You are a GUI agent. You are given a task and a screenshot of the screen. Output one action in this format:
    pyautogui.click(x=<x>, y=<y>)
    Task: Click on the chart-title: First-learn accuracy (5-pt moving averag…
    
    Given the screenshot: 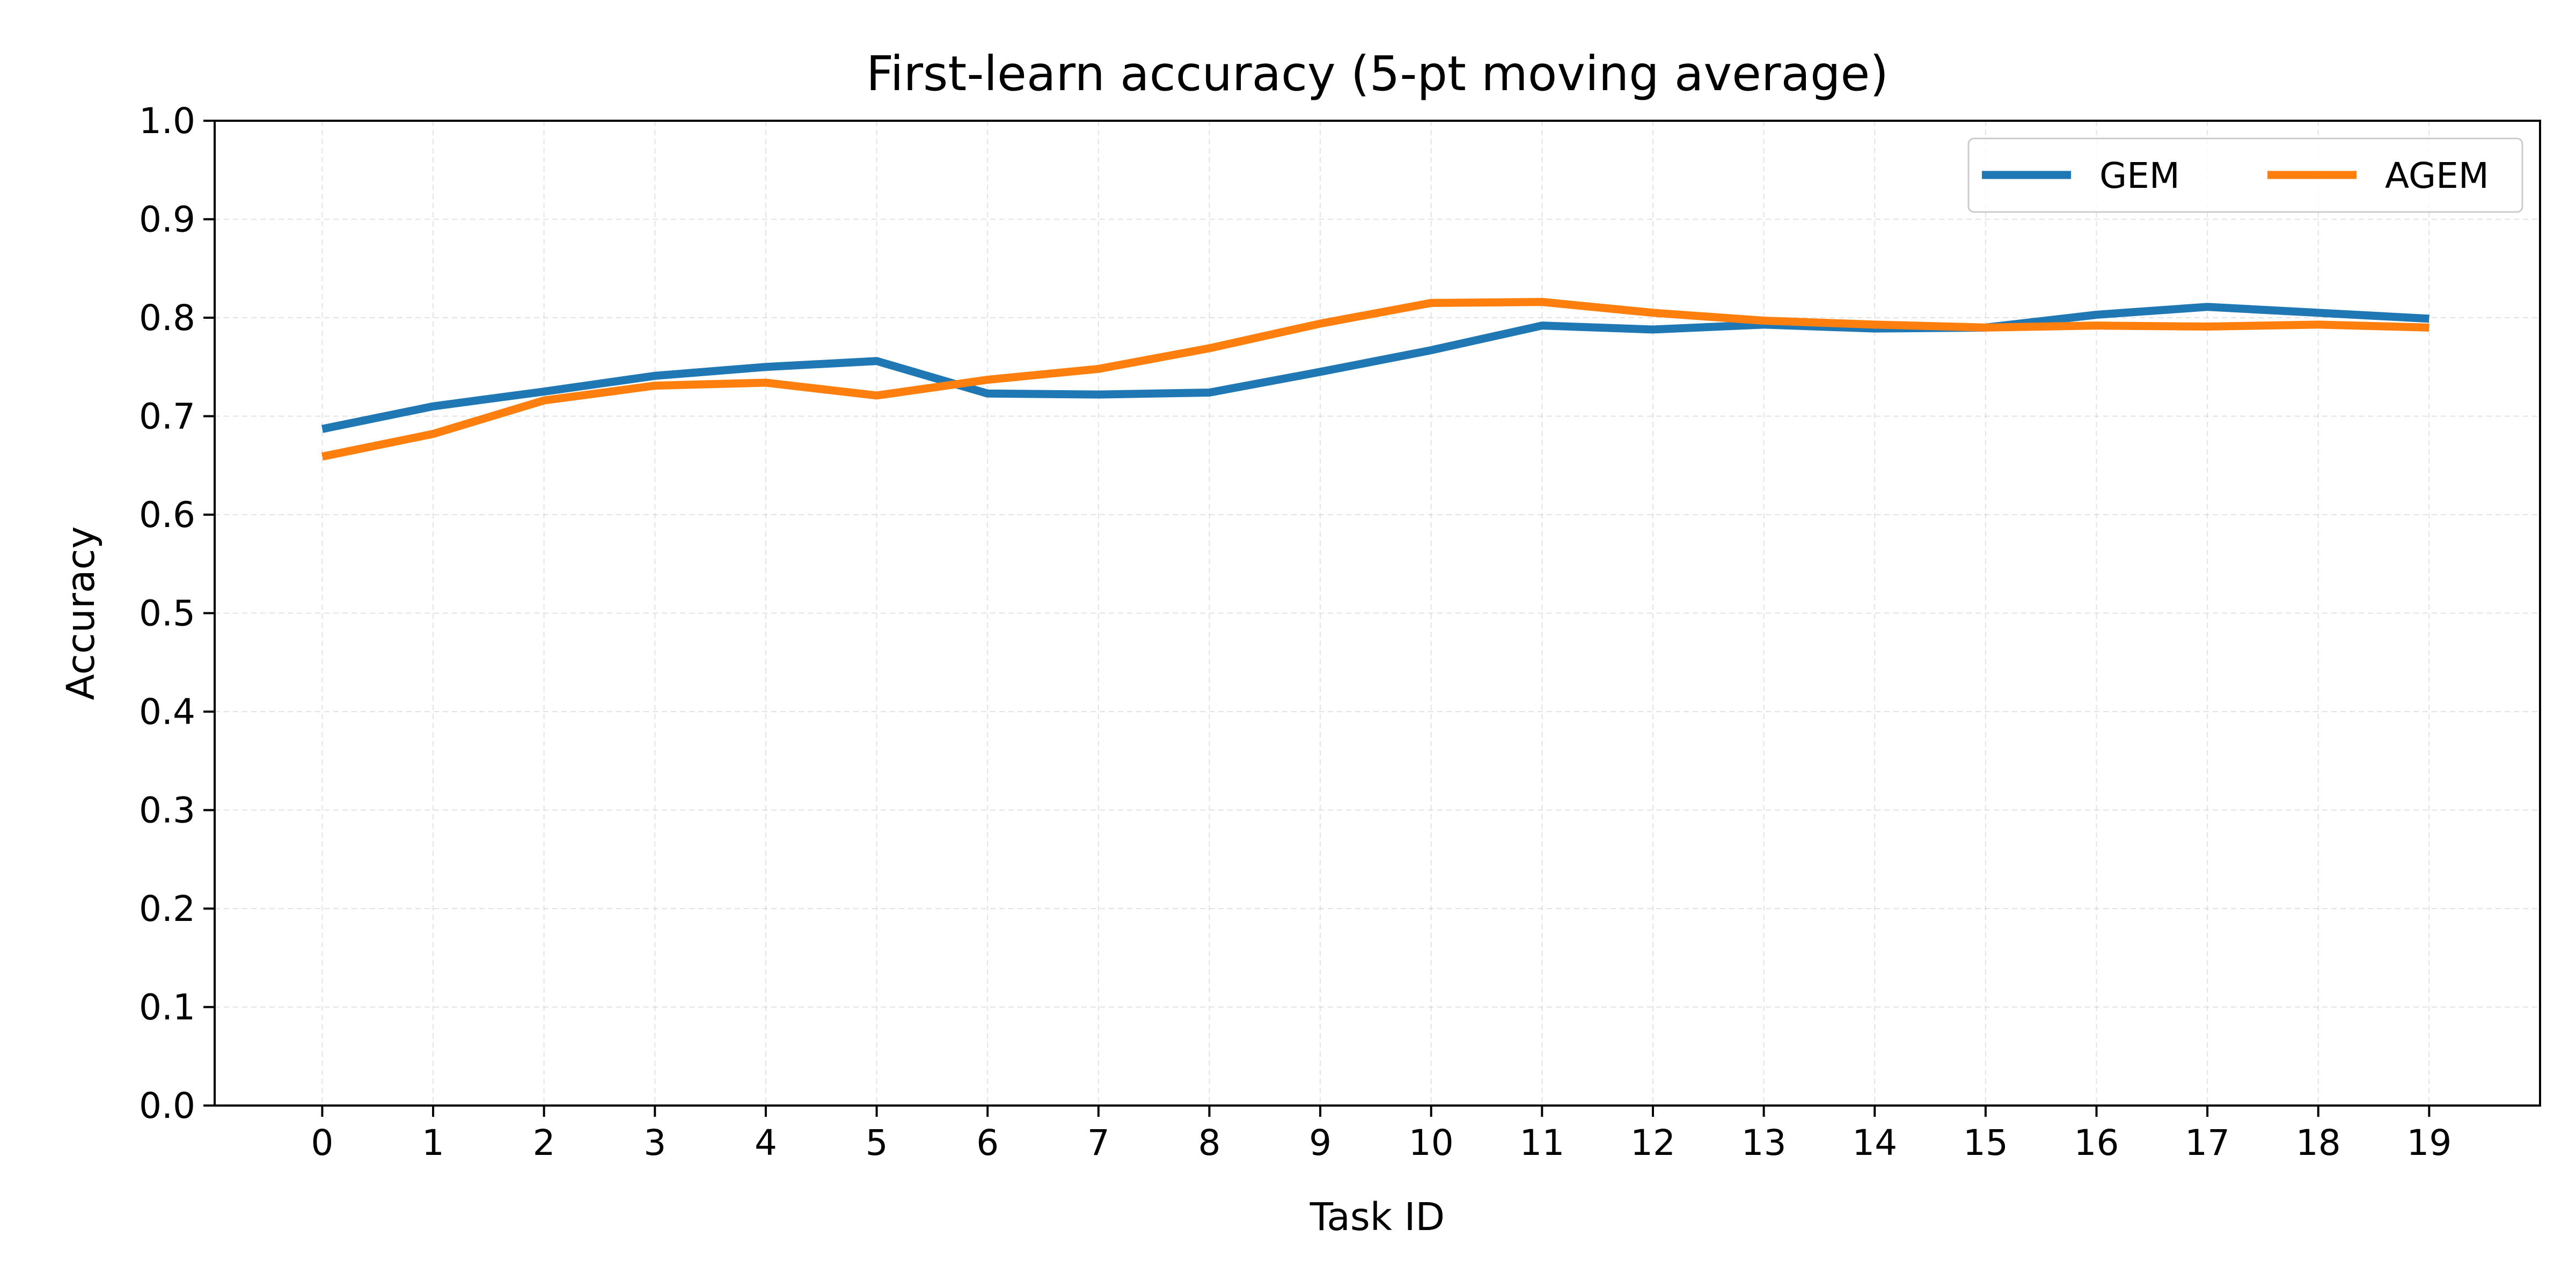 What is the action you would take?
    pyautogui.click(x=1377, y=73)
    